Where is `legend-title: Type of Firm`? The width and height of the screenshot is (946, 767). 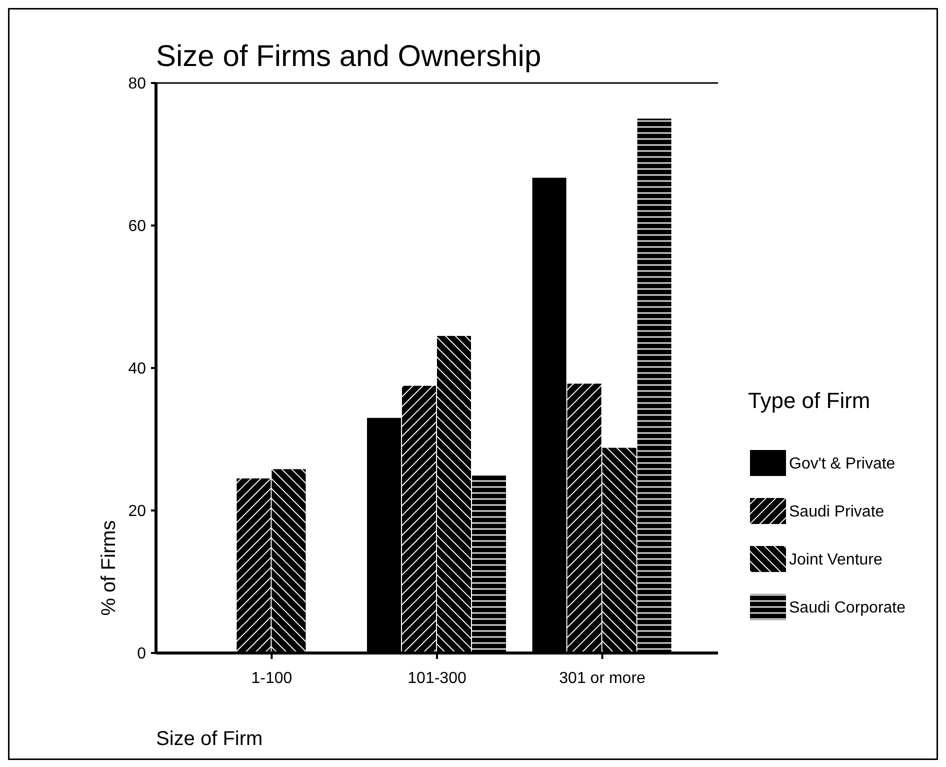
legend-title: Type of Firm is located at coordinates (809, 400).